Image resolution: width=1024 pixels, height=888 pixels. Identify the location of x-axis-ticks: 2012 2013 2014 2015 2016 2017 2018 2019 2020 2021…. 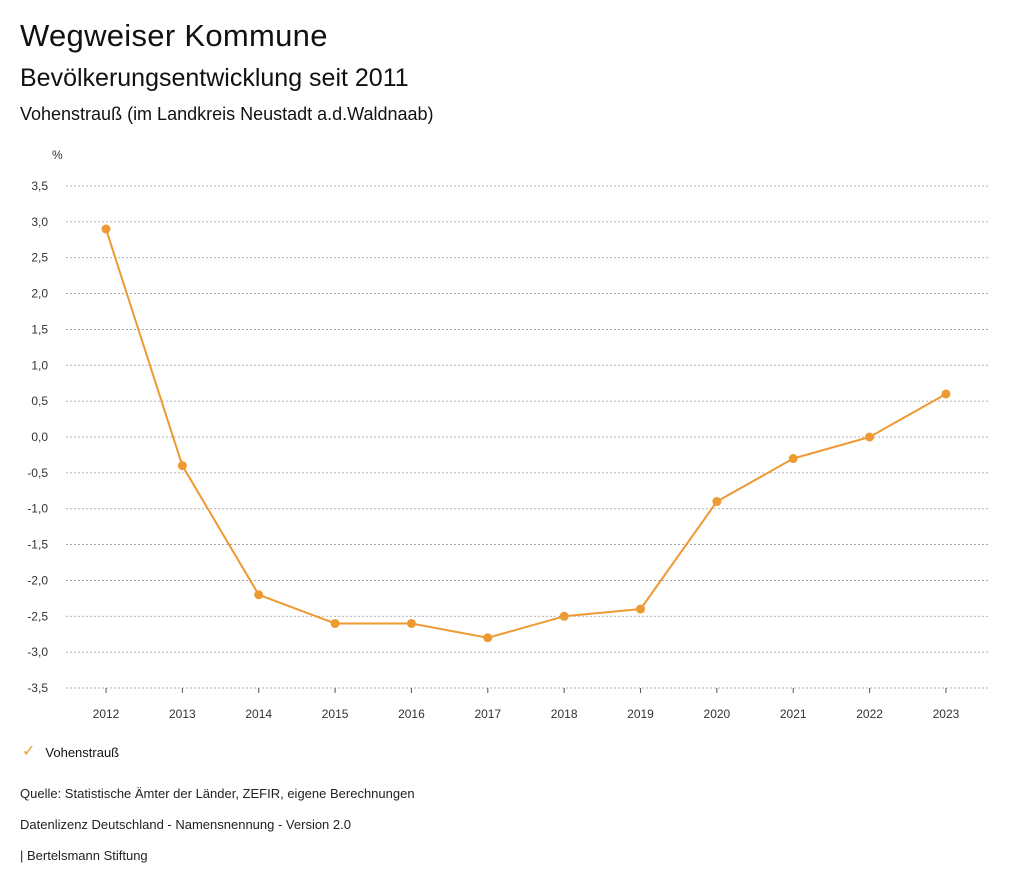
(526, 704).